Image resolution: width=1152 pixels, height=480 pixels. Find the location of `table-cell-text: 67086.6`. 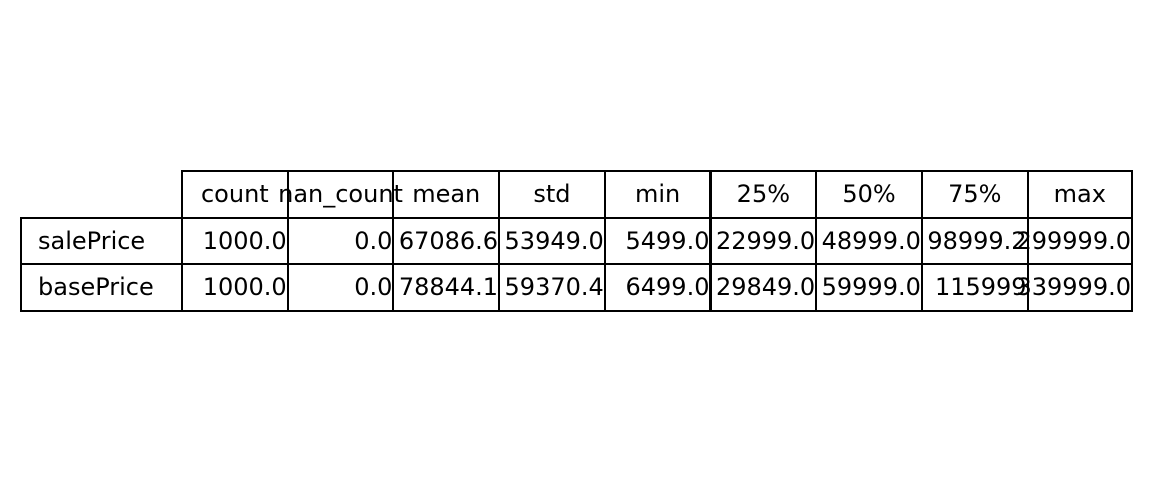

table-cell-text: 67086.6 is located at coordinates (448, 240).